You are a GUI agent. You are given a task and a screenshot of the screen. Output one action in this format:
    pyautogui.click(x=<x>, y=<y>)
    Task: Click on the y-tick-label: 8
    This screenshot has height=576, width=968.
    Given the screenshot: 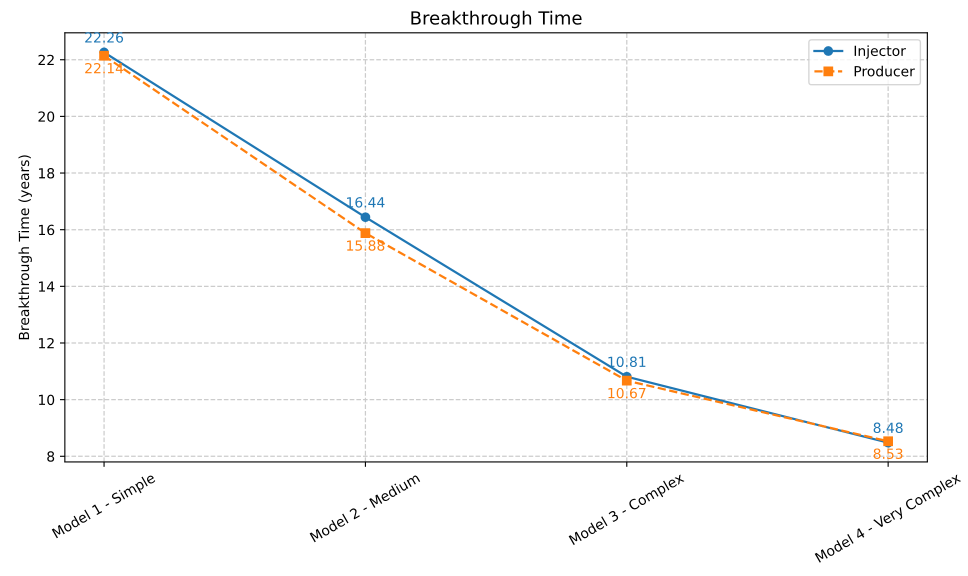 What is the action you would take?
    pyautogui.click(x=50, y=456)
    